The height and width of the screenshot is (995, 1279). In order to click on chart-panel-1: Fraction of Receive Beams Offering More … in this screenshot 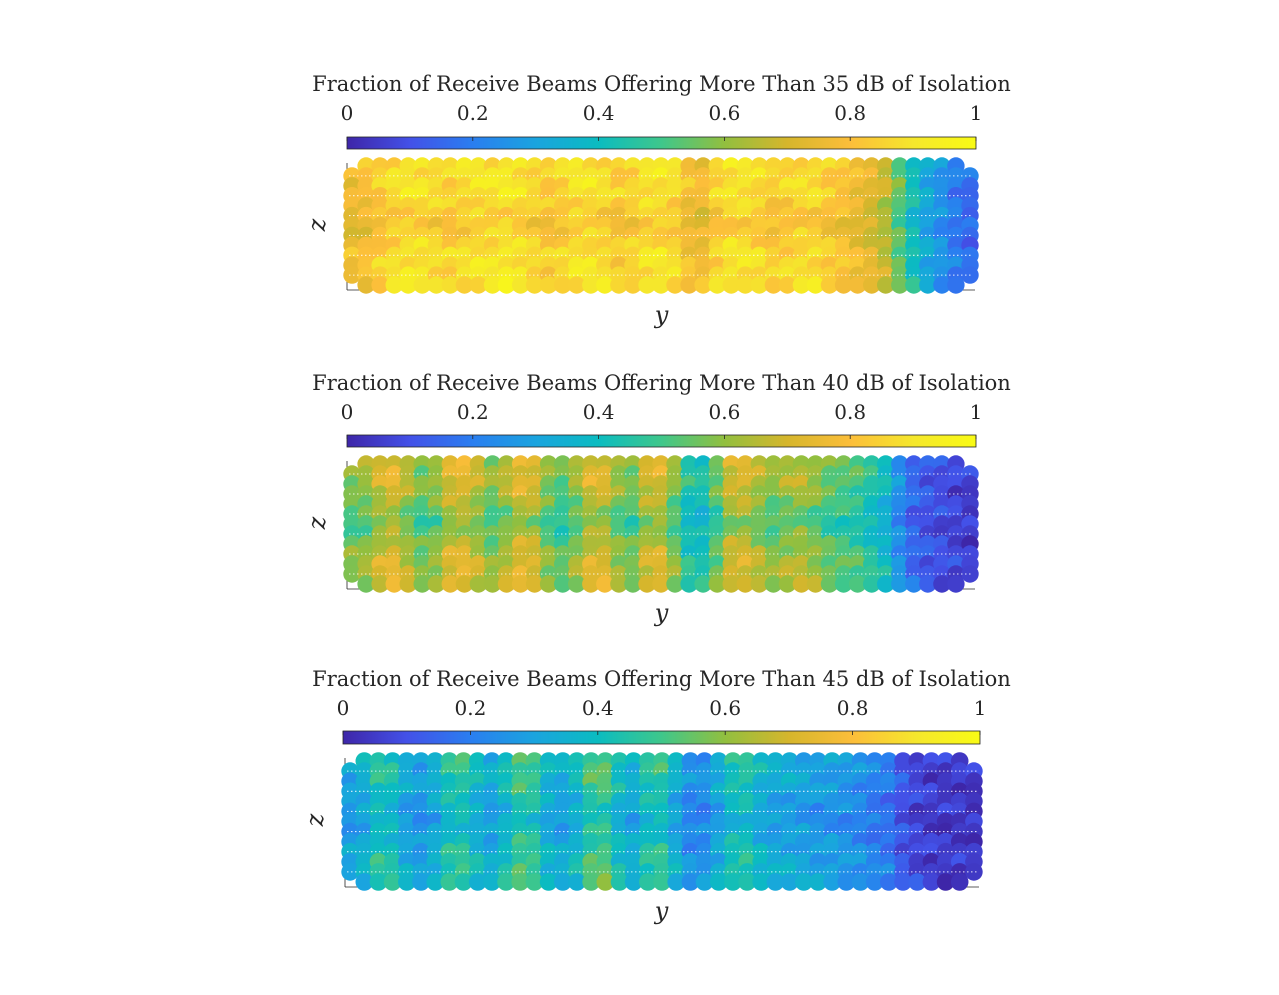, I will do `click(657, 200)`.